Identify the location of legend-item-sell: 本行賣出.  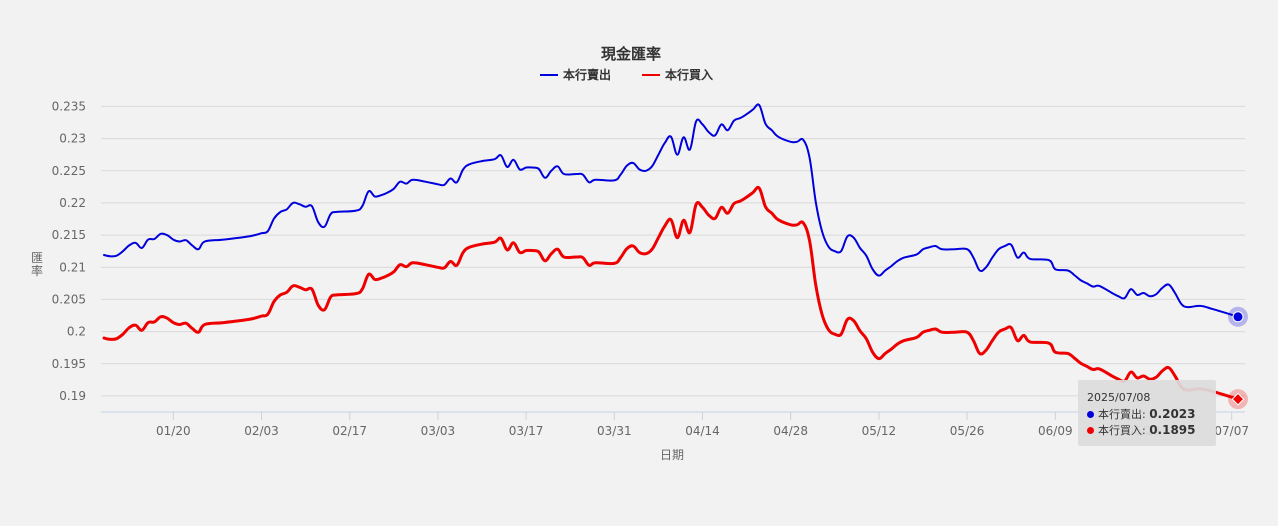
(575, 74).